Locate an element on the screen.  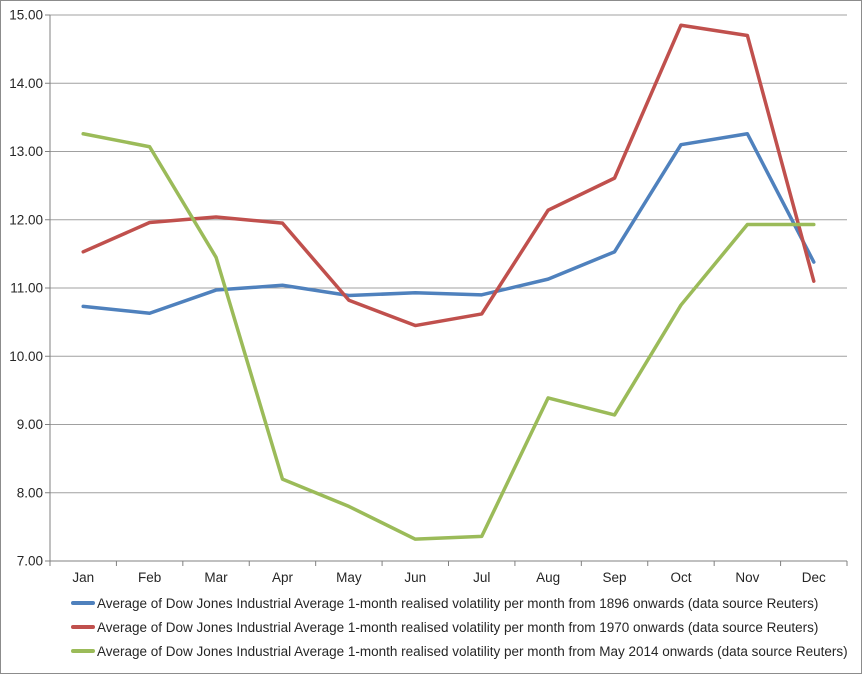
x-axis-label: Apr is located at coordinates (283, 577).